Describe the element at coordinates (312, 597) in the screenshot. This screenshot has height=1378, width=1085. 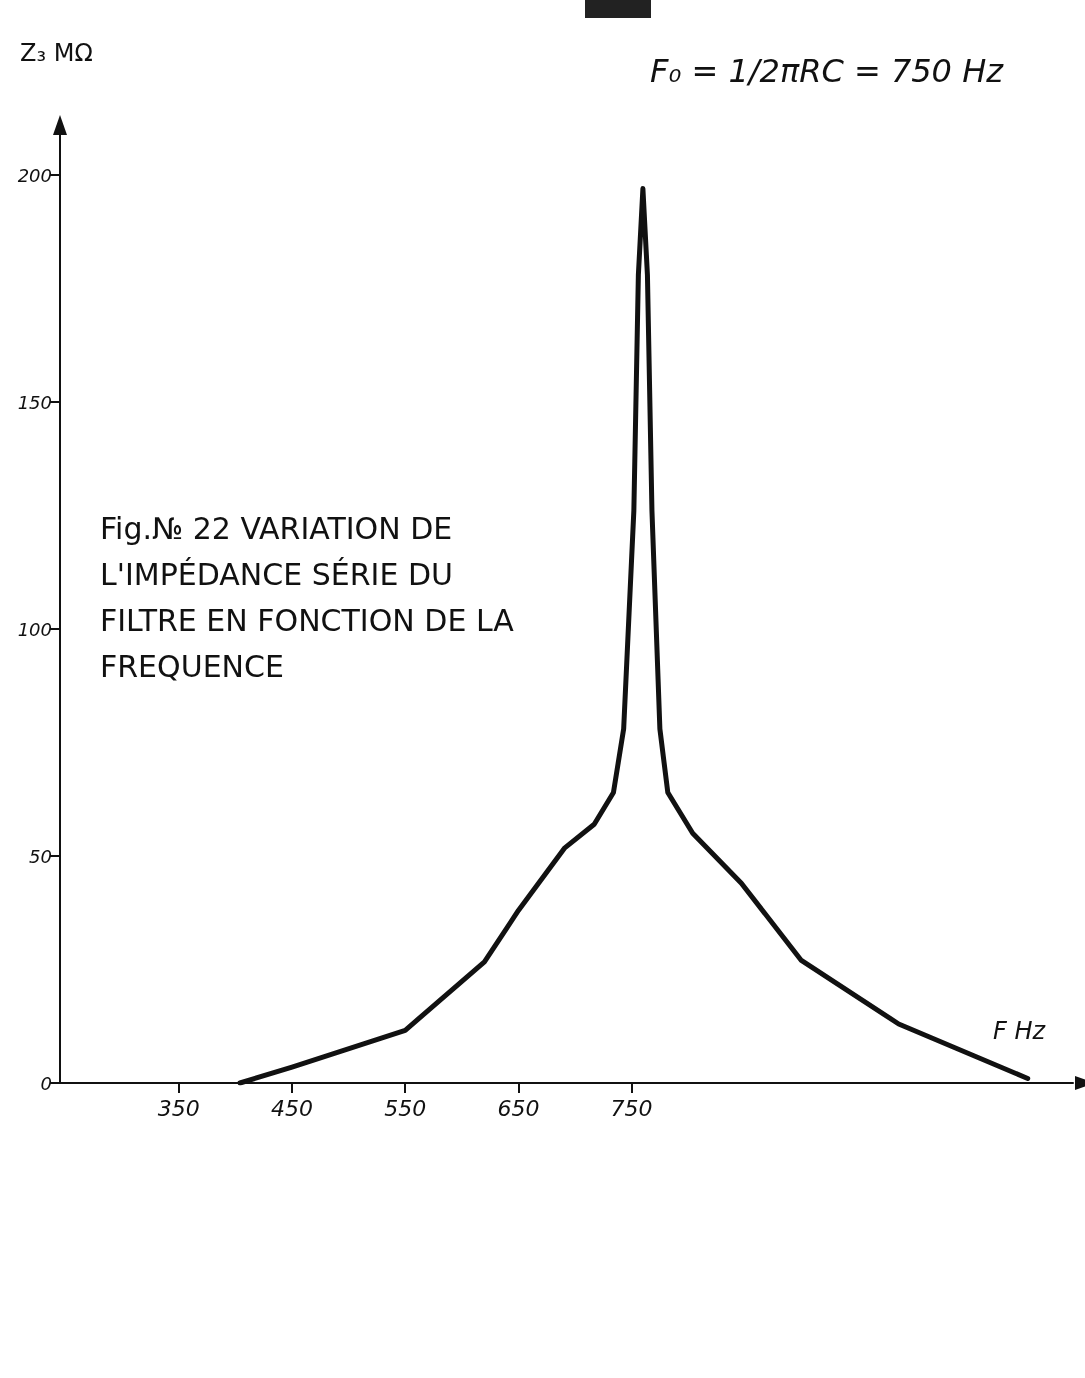
I see `text: Fig.№ 22 VARIATION DE L'IMPÉDANCE SÉRIE DU FILTRE EN FONCTION DE LA FREQUENCE` at that location.